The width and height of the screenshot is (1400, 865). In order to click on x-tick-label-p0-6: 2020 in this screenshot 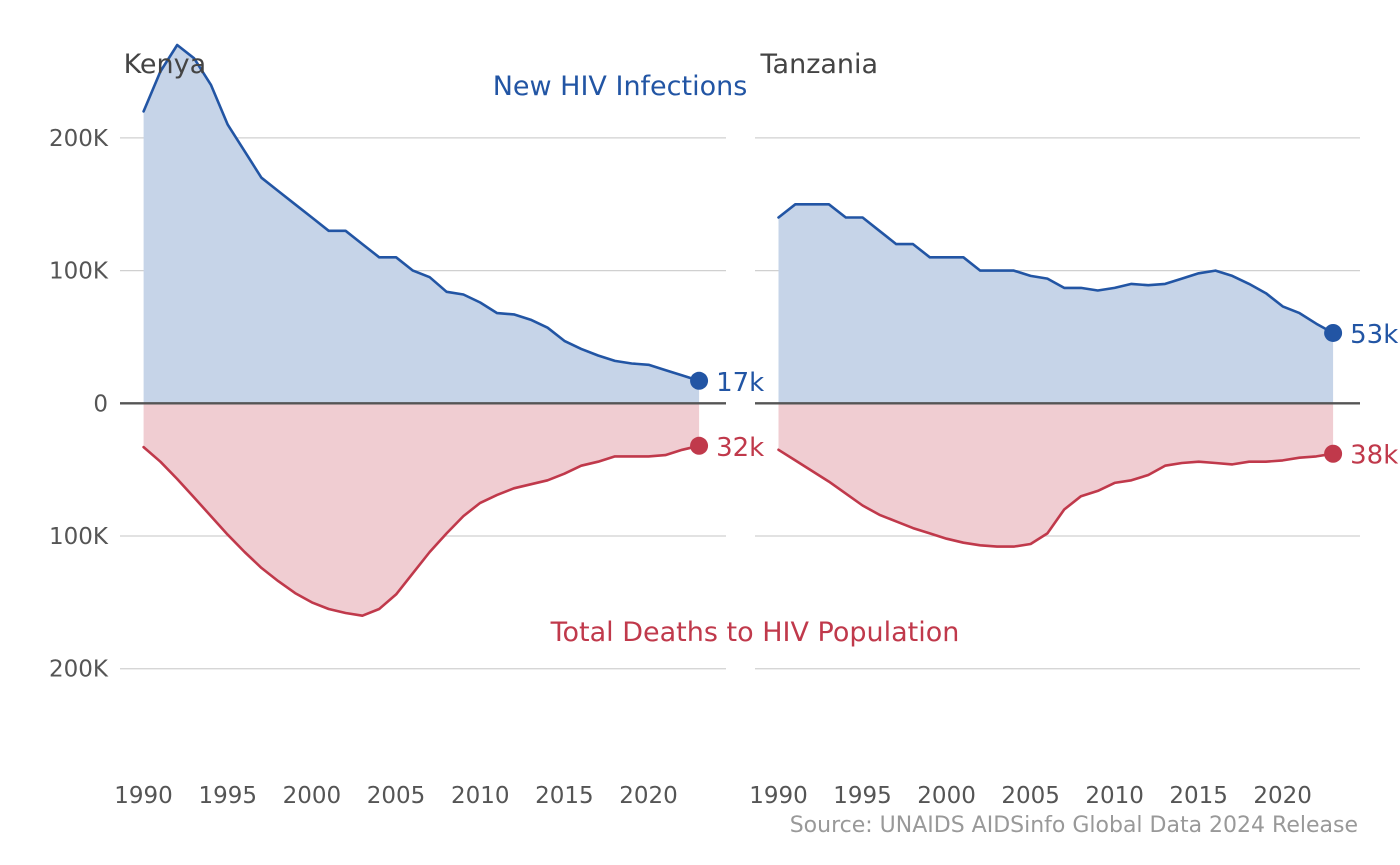, I will do `click(648, 796)`.